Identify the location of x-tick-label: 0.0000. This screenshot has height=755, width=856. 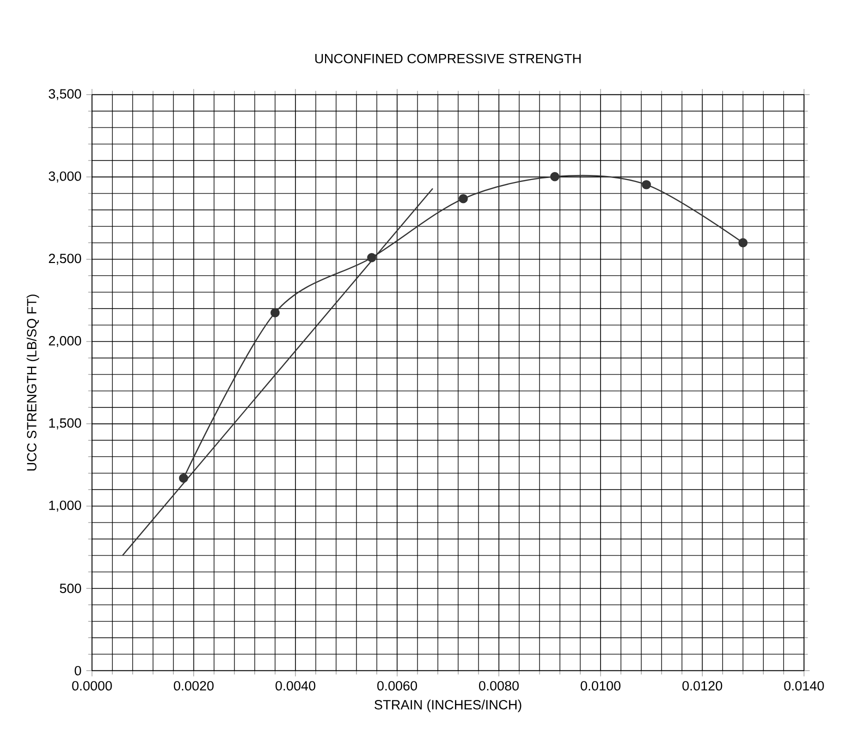
(92, 686).